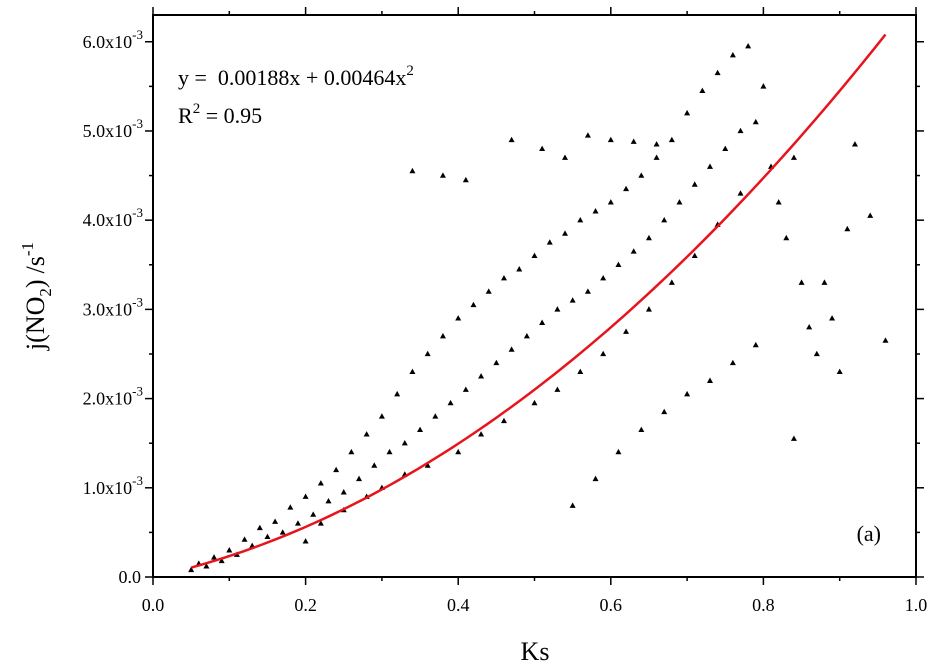 The width and height of the screenshot is (944, 669). I want to click on y-tick-label: 4.0x10⁻³, so click(113, 217).